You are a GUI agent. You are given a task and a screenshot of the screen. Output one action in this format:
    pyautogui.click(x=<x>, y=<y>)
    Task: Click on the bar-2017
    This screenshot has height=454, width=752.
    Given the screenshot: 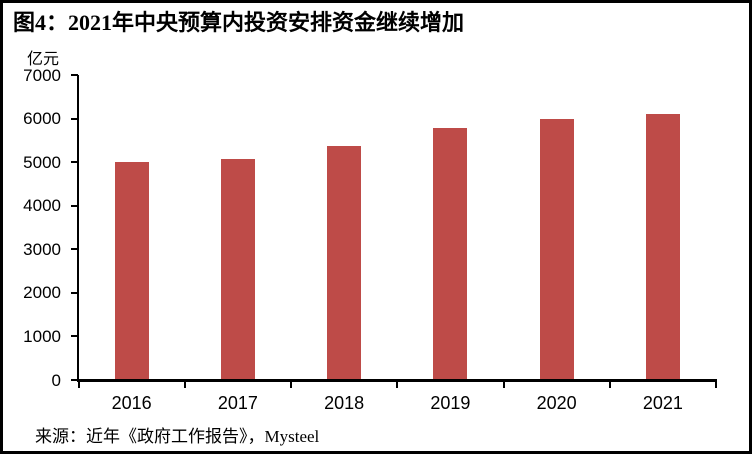 What is the action you would take?
    pyautogui.click(x=237, y=269)
    